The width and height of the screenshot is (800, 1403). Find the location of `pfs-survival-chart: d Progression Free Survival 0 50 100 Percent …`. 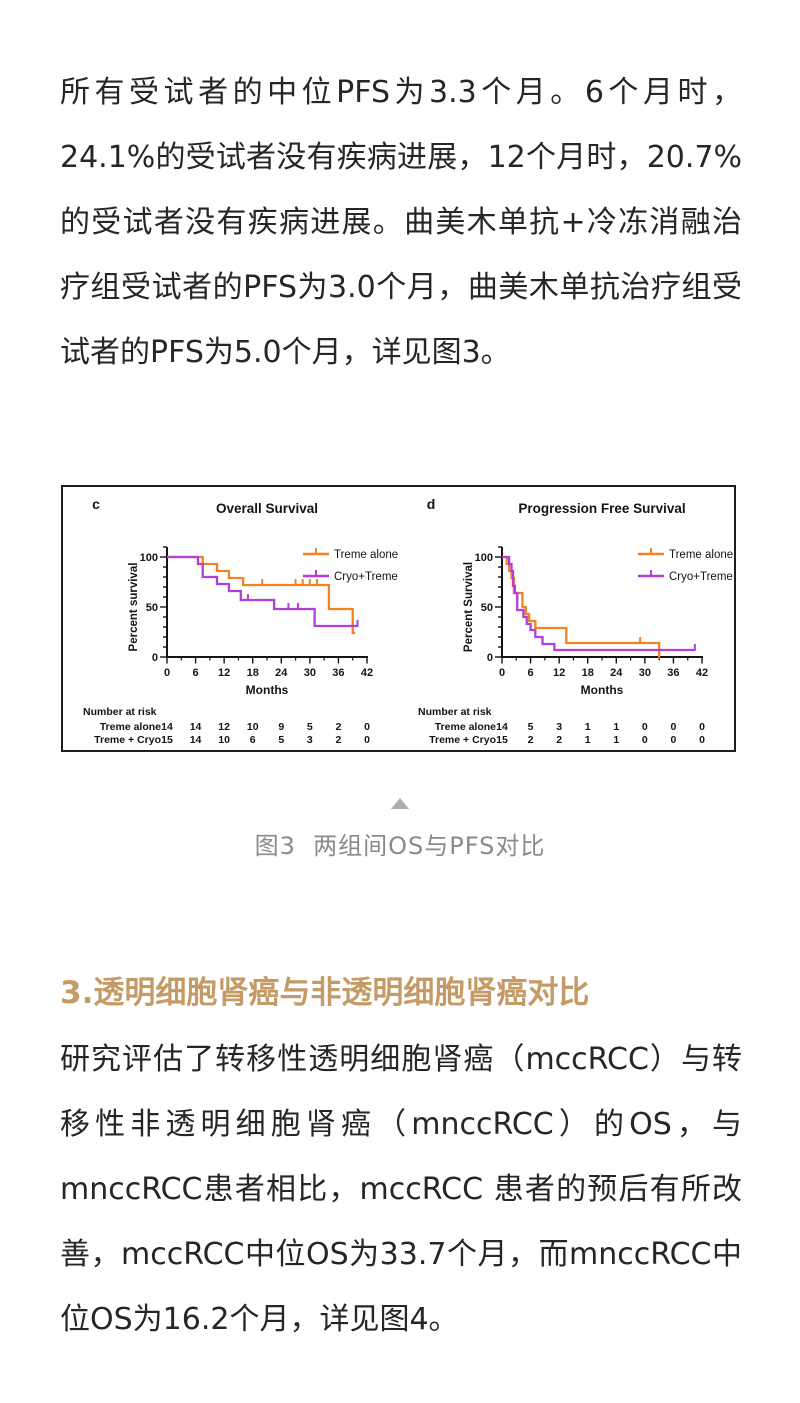

pfs-survival-chart: d Progression Free Survival 0 50 100 Percent … is located at coordinates (565, 617).